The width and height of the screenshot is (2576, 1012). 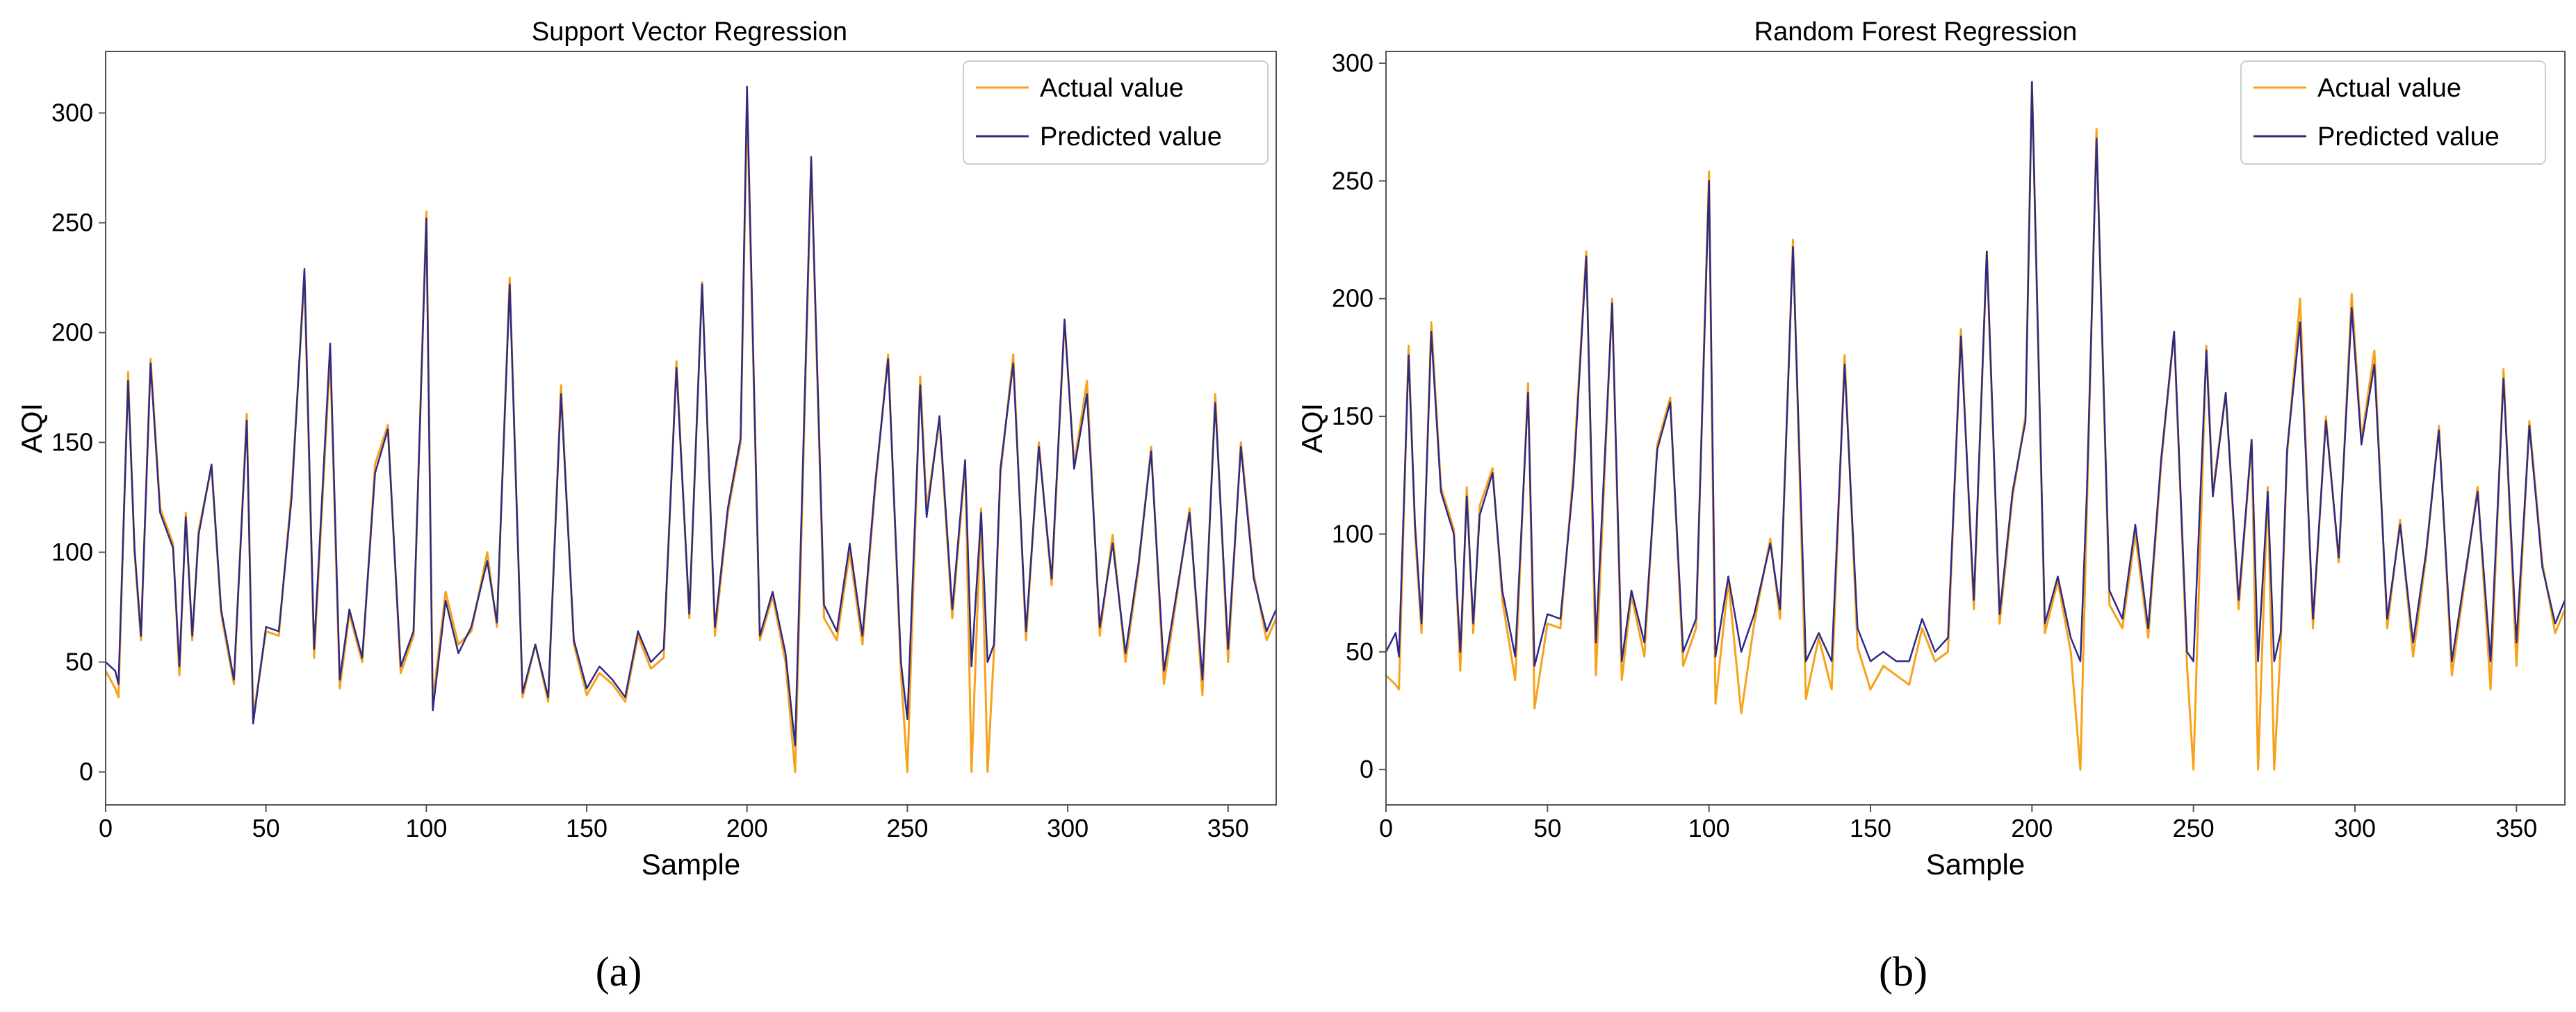 I want to click on panel-label-a: (a), so click(x=619, y=972).